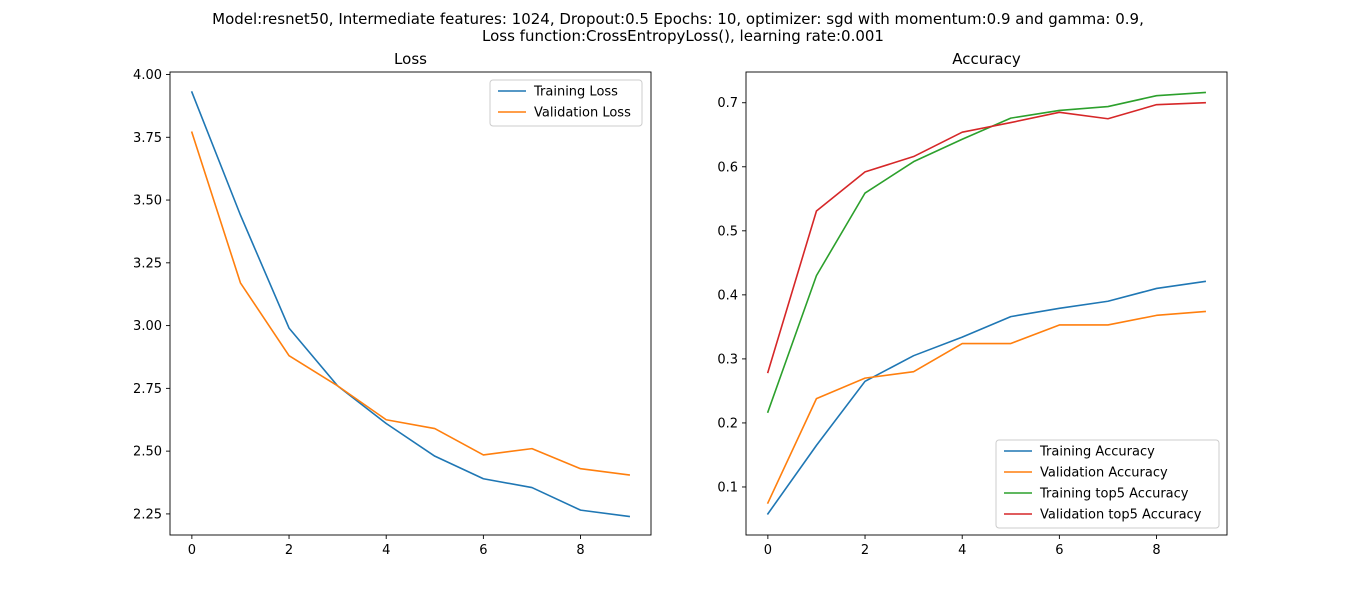  Describe the element at coordinates (1114, 494) in the screenshot. I see `legend-label: Training top5 Accuracy` at that location.